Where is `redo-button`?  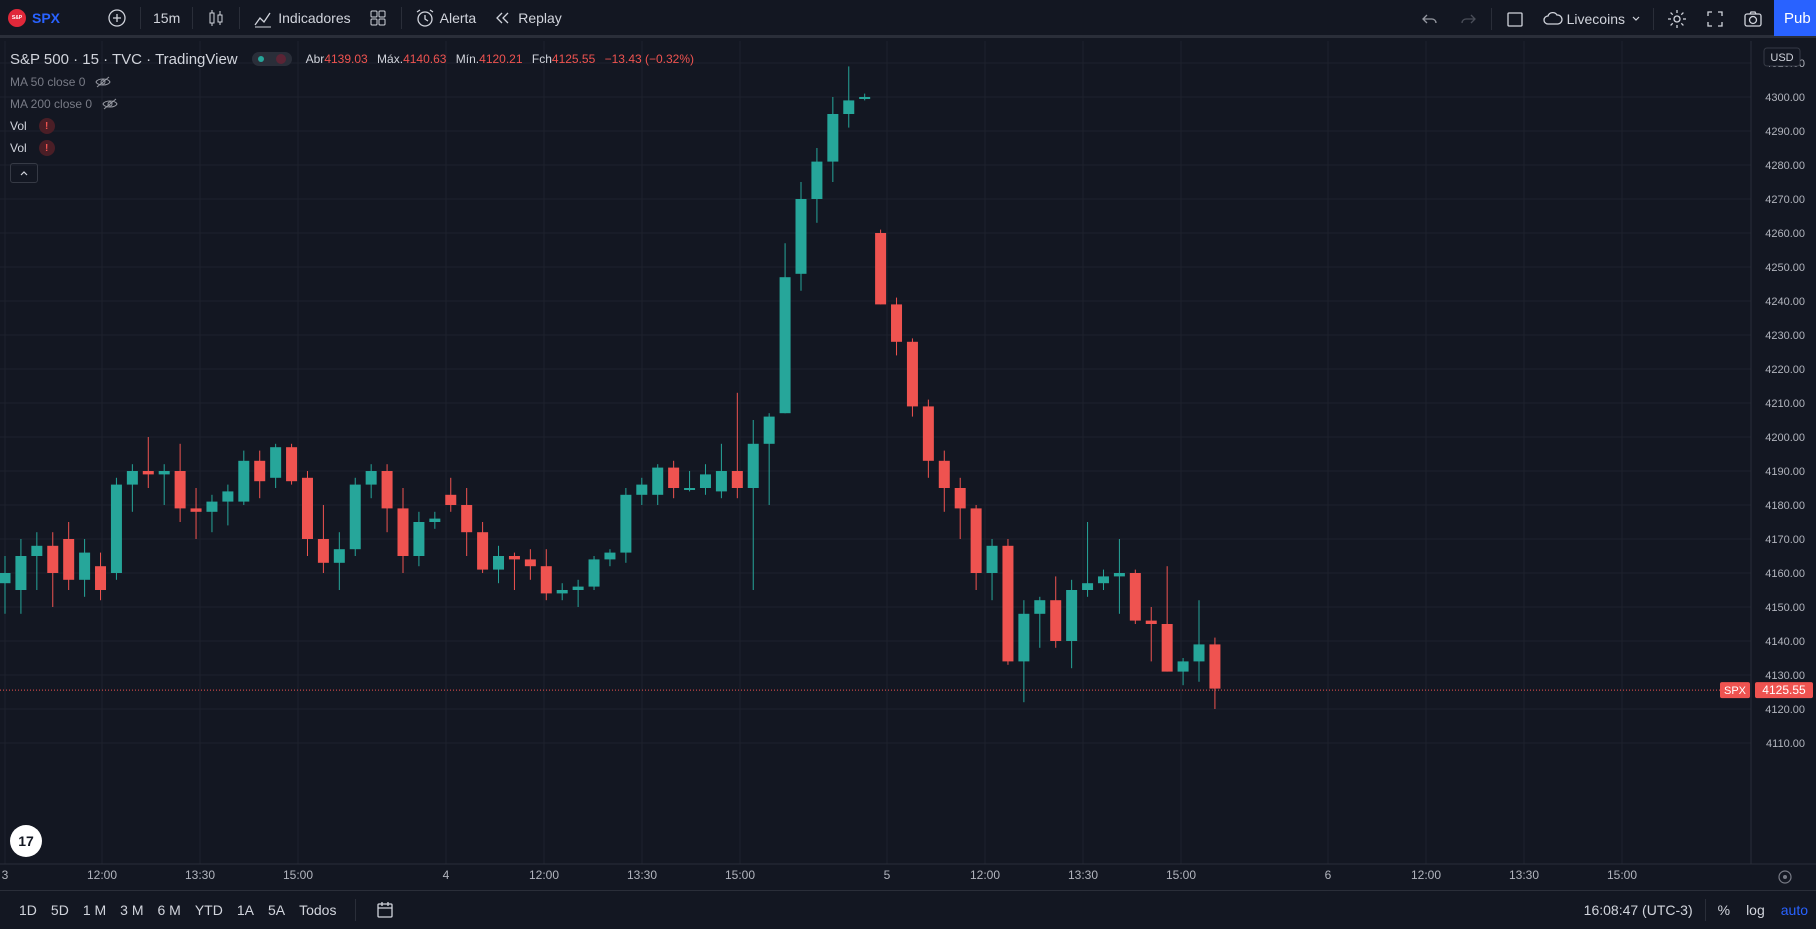 redo-button is located at coordinates (1468, 19).